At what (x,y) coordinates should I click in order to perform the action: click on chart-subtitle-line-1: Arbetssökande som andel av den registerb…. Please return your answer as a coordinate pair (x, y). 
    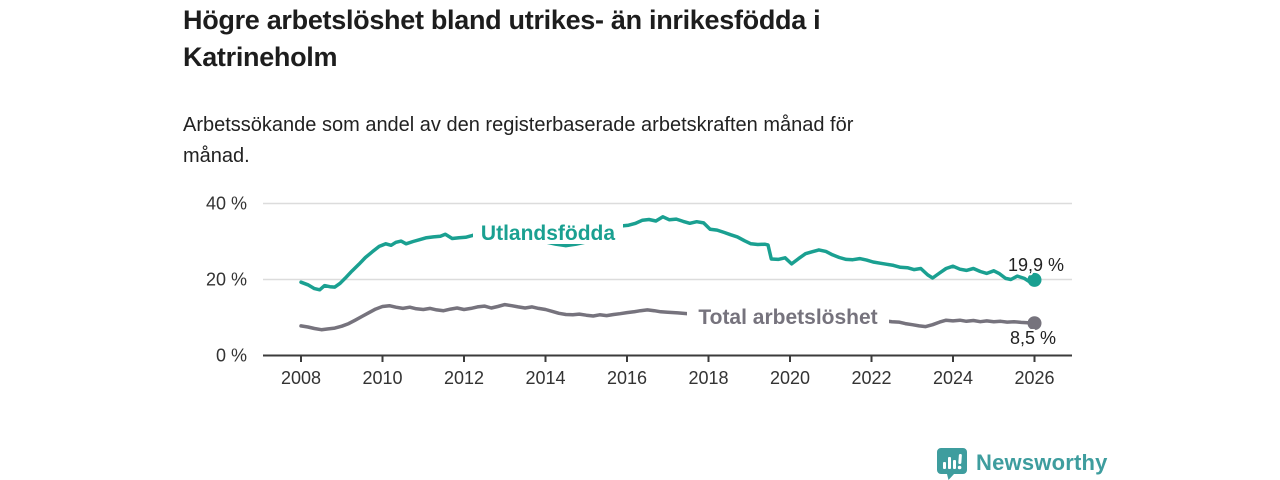
    Looking at the image, I should click on (518, 125).